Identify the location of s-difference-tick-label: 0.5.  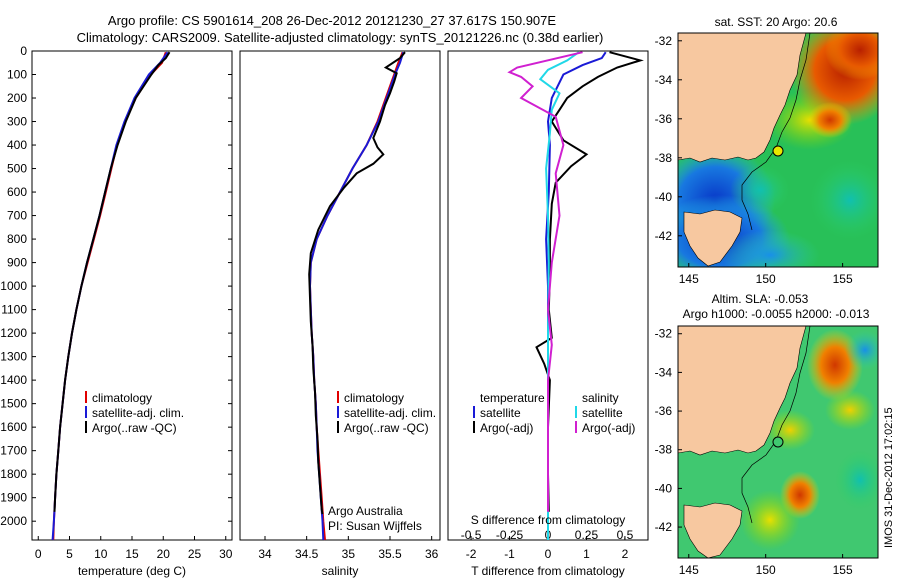
(625, 535).